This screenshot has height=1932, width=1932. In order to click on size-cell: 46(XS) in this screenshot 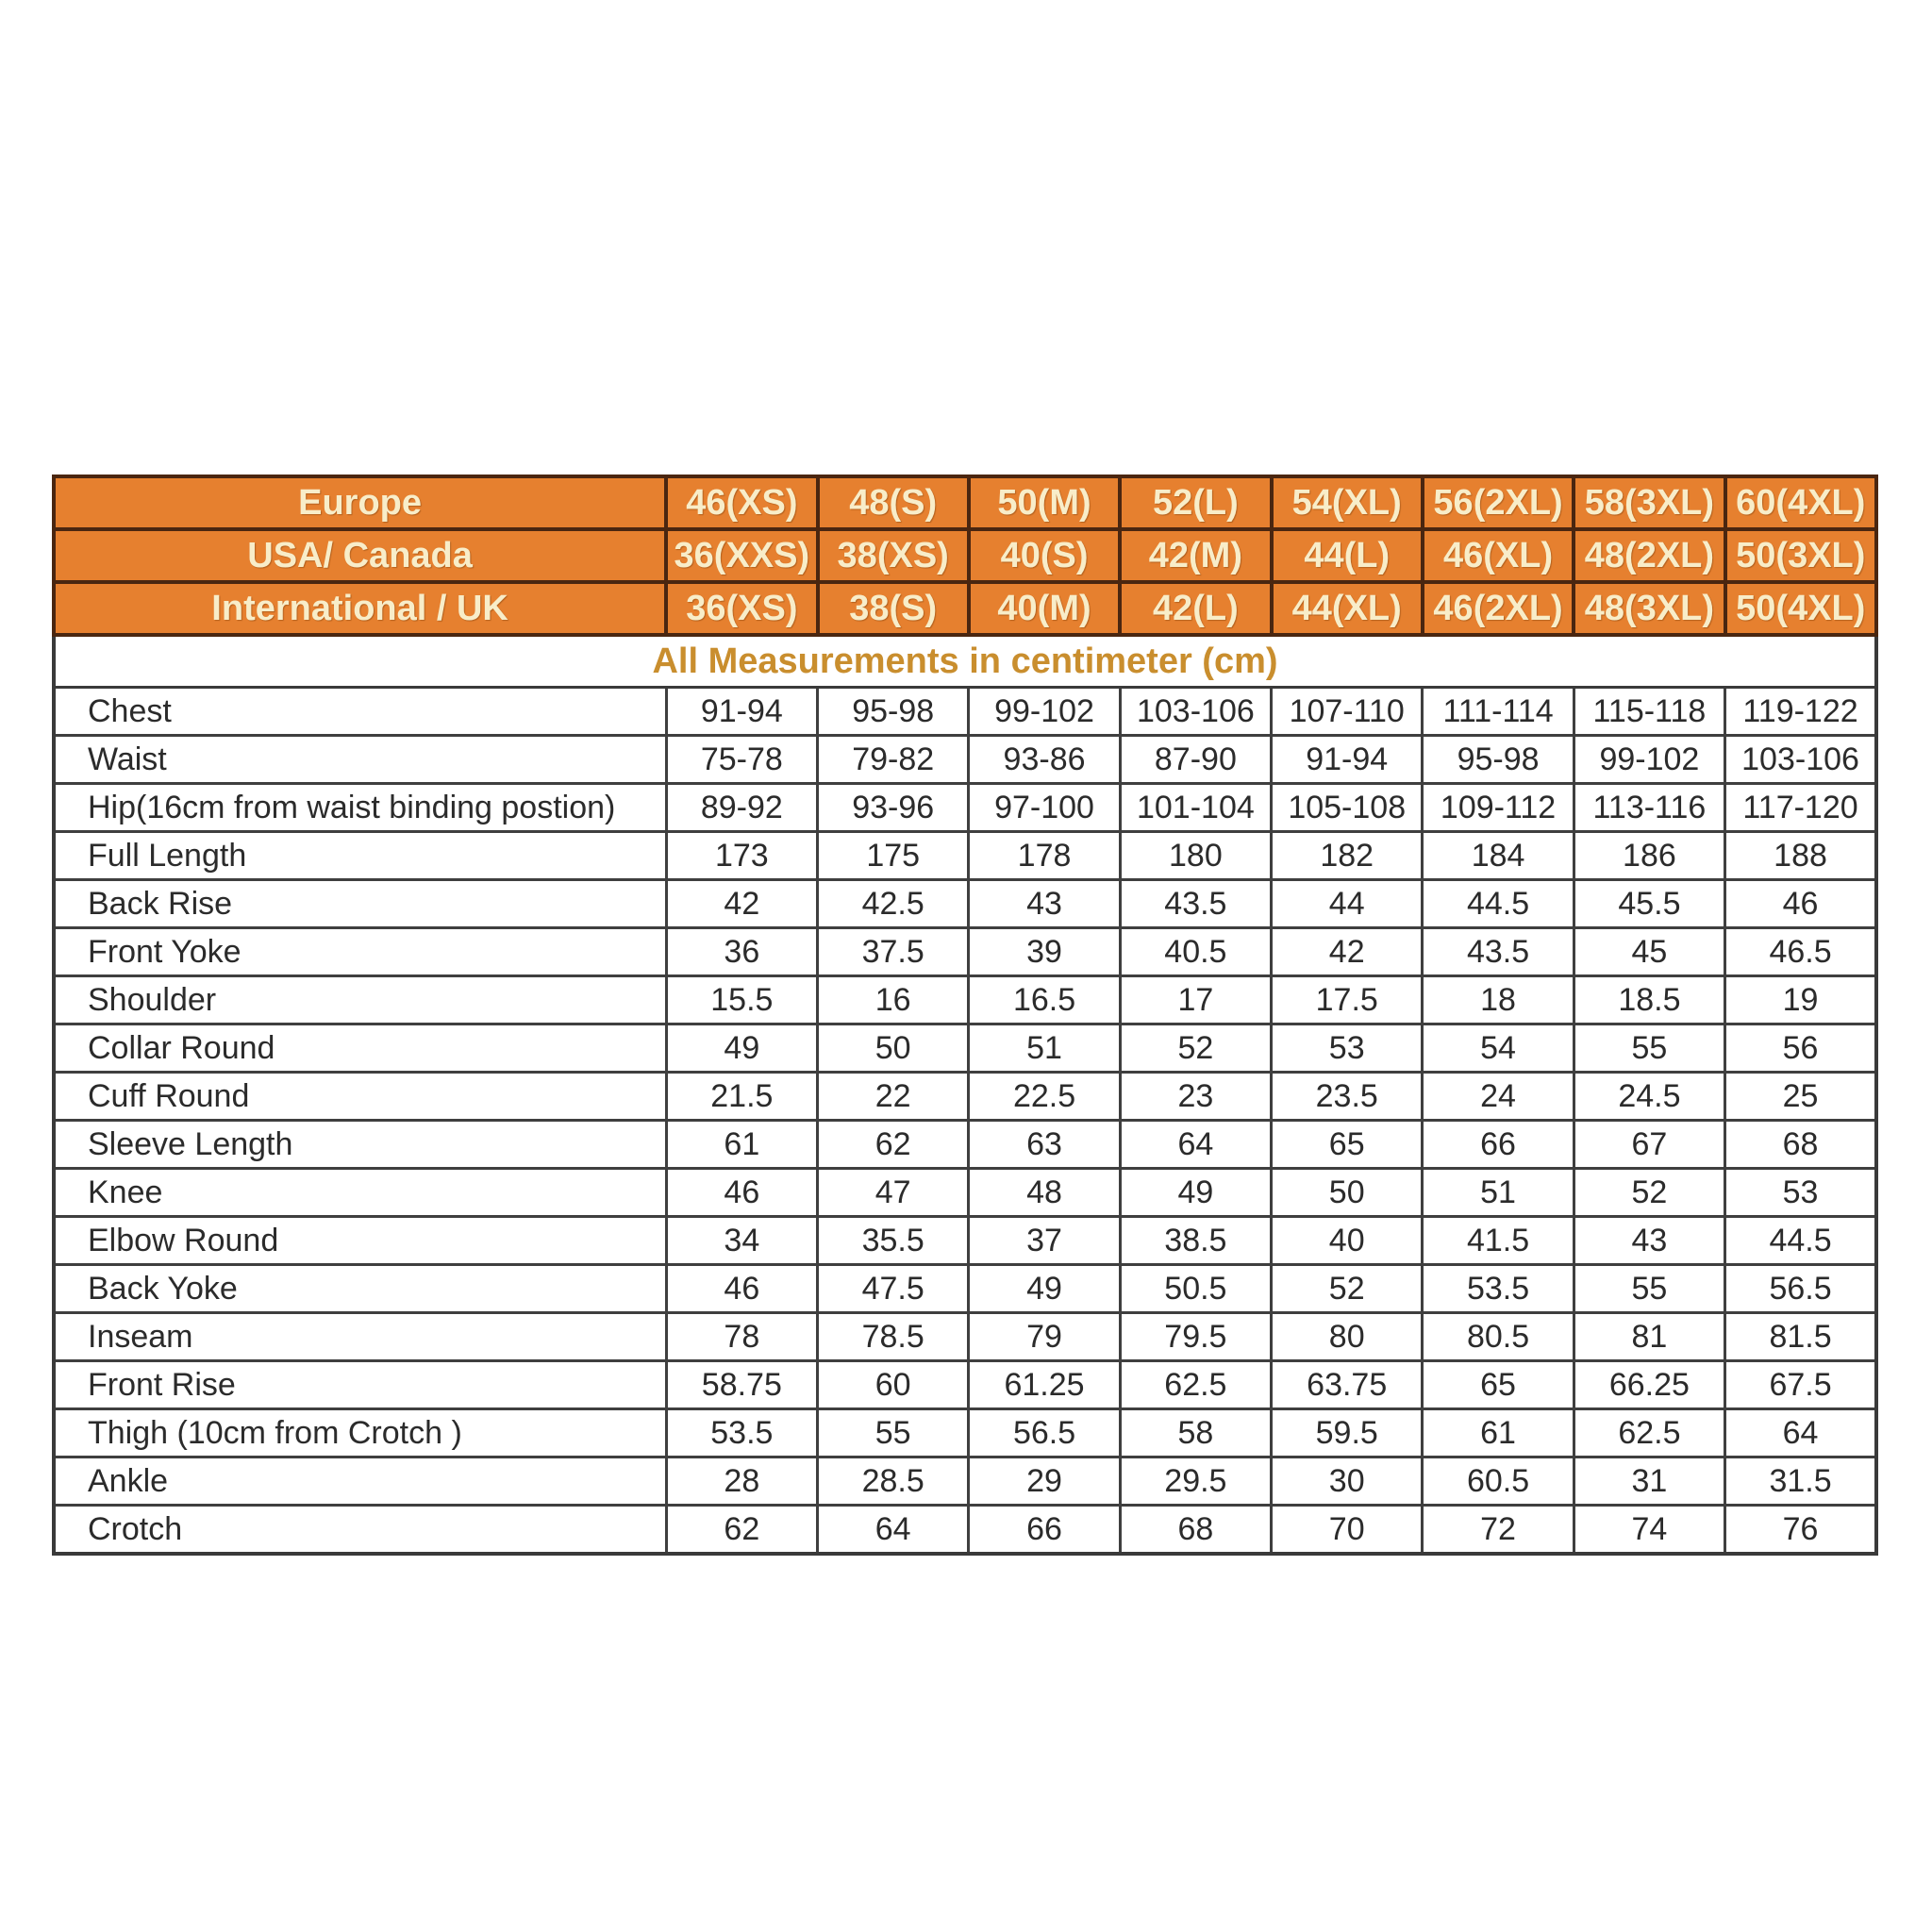, I will do `click(742, 503)`.